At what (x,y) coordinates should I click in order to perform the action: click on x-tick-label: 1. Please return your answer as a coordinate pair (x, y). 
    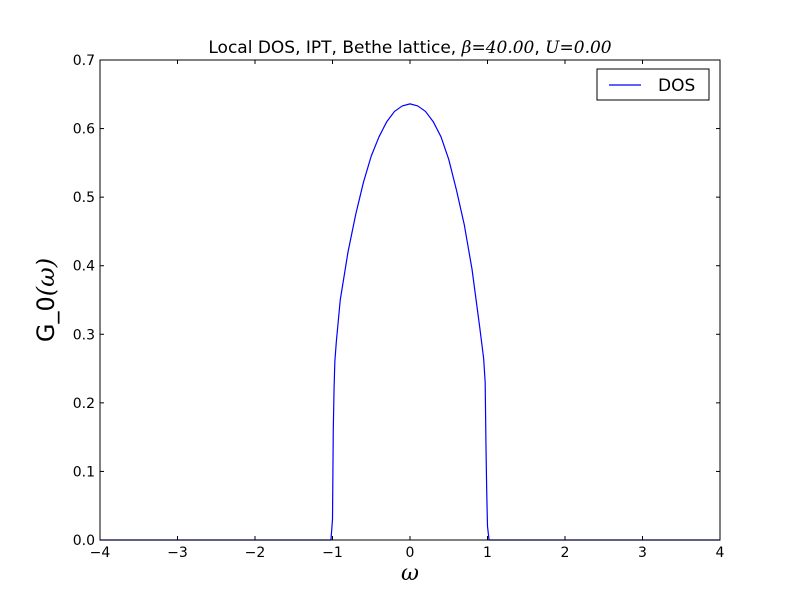
    Looking at the image, I should click on (487, 553).